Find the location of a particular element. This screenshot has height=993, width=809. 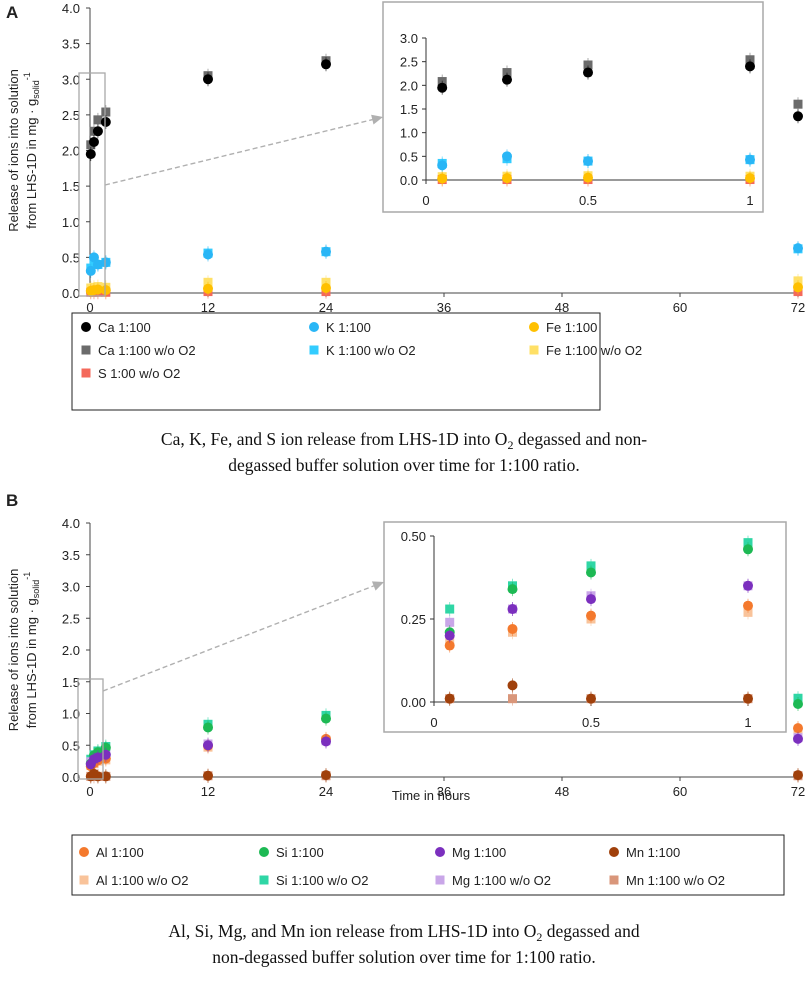

legend-label: Si 1:100 is located at coordinates (300, 852).